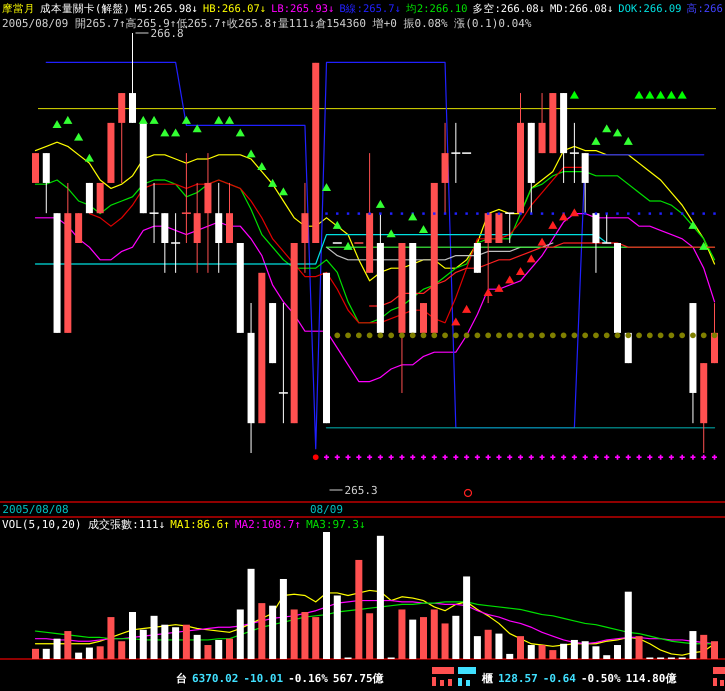 The image size is (725, 691). What do you see at coordinates (302, 9) in the screenshot?
I see `text: LB:265.93↓` at bounding box center [302, 9].